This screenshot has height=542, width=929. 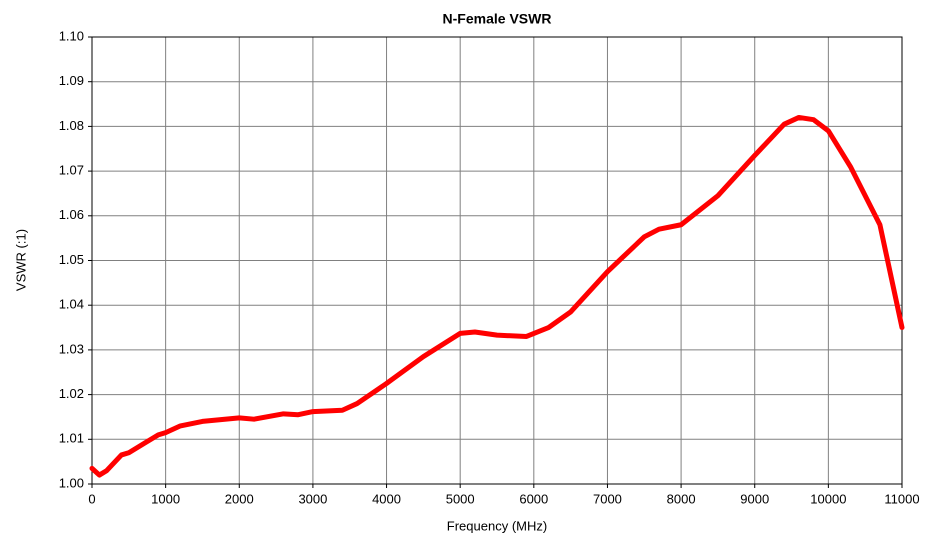 What do you see at coordinates (71, 304) in the screenshot?
I see `y-tick-label: 1.04` at bounding box center [71, 304].